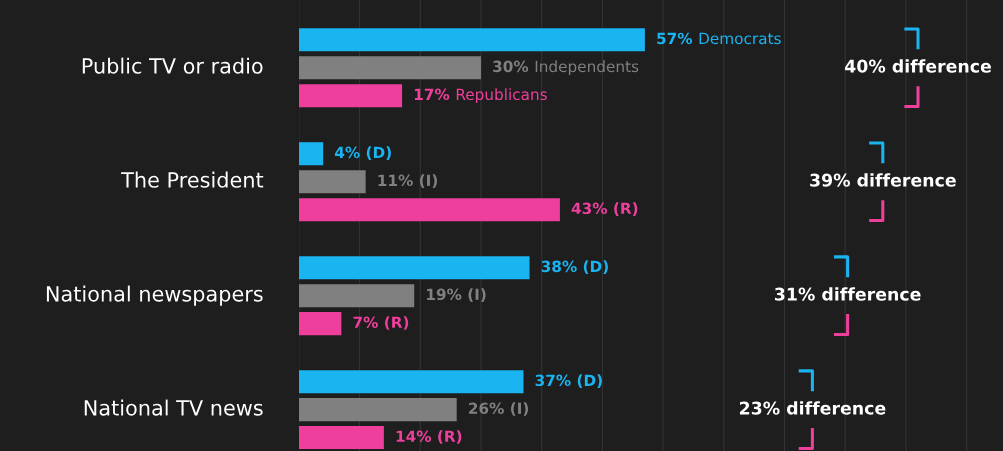 The height and width of the screenshot is (451, 1003). Describe the element at coordinates (501, 96) in the screenshot. I see `text: Republicans` at that location.